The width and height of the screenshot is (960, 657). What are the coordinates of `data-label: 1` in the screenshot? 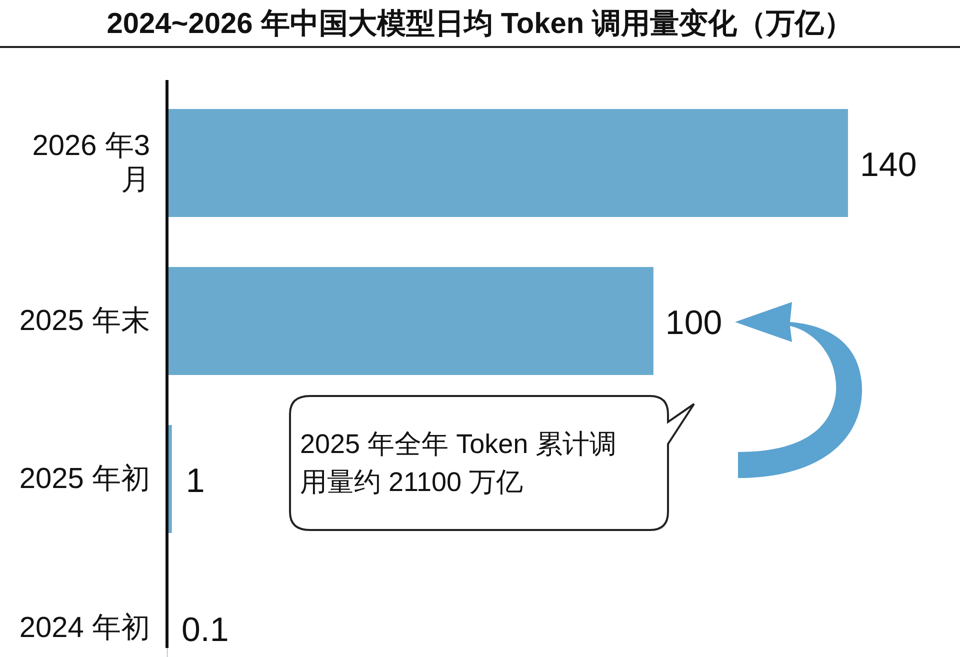 It's located at (195, 481).